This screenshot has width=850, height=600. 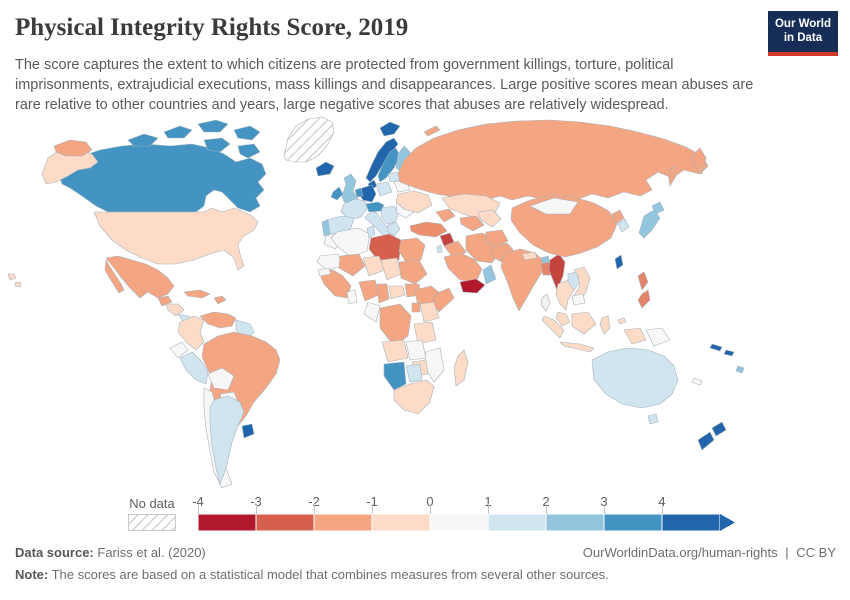 I want to click on country-norway, so click(x=383, y=152).